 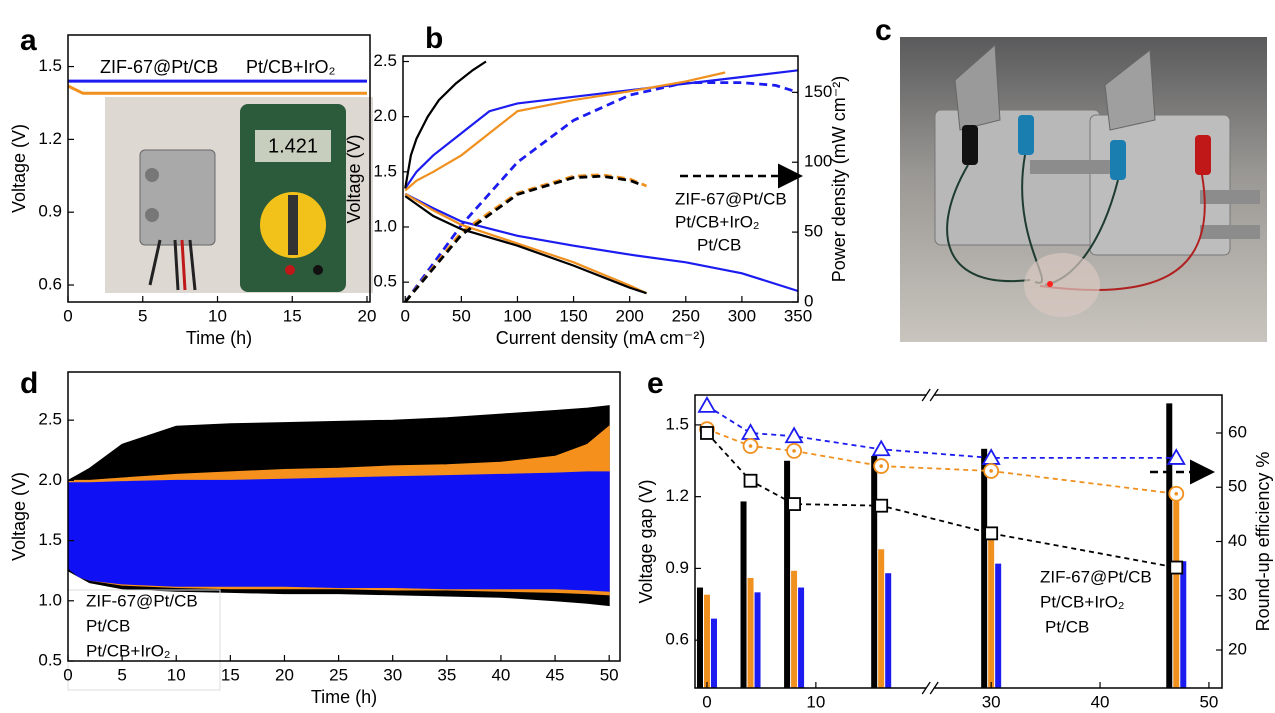 What do you see at coordinates (719, 244) in the screenshot?
I see `legend-label: Pt/CB` at bounding box center [719, 244].